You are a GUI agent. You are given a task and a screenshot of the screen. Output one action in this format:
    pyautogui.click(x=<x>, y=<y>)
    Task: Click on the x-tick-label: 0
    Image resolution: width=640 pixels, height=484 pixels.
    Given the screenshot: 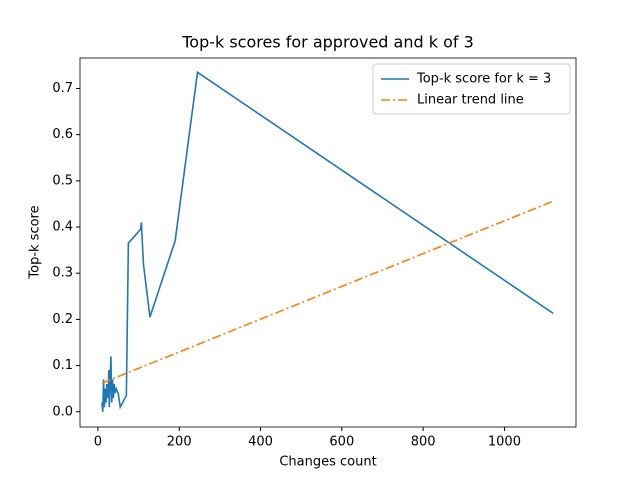 What is the action you would take?
    pyautogui.click(x=98, y=442)
    